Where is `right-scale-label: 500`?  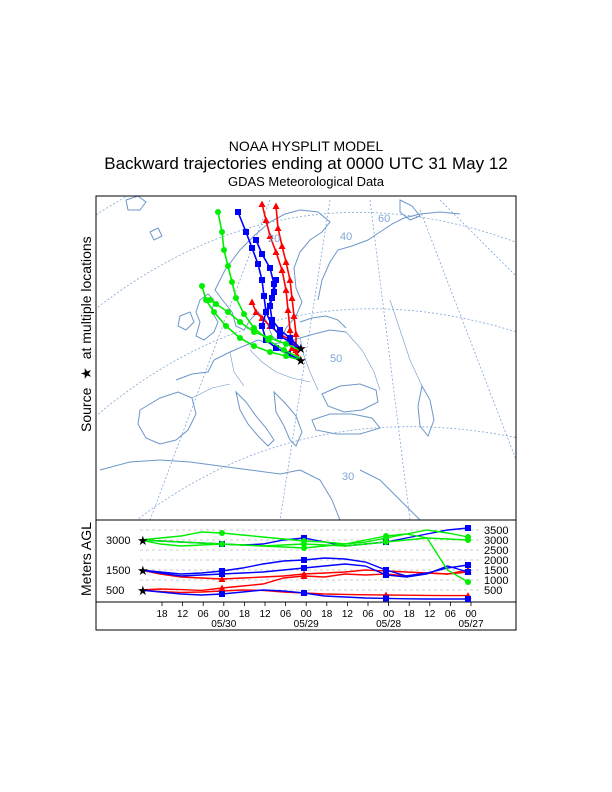
right-scale-label: 500 is located at coordinates (493, 591).